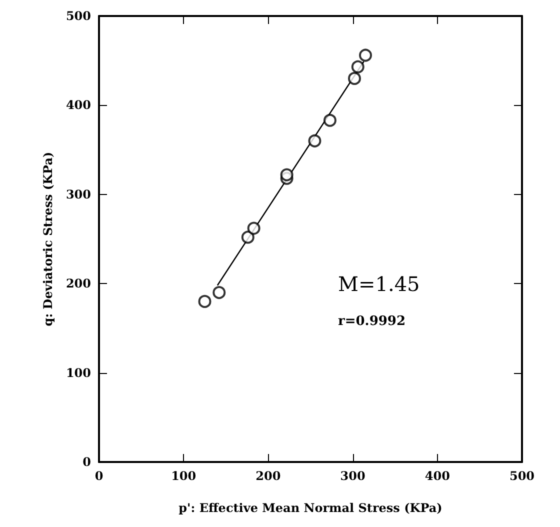  What do you see at coordinates (522, 476) in the screenshot?
I see `x-tick-label: 500` at bounding box center [522, 476].